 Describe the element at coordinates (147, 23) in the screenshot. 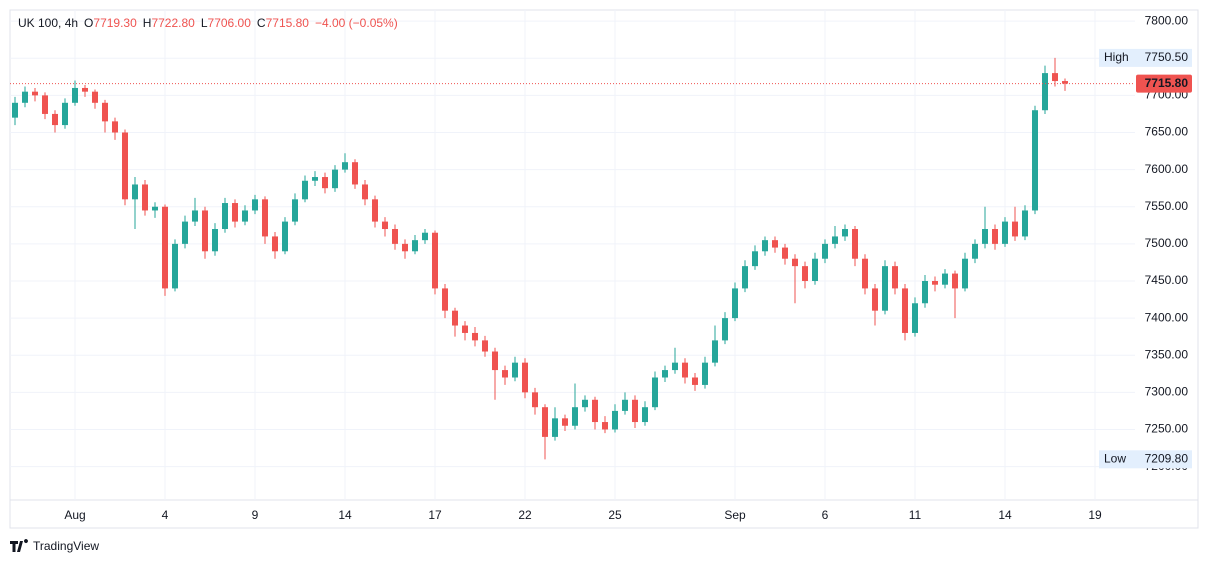

I see `h-label: H` at that location.